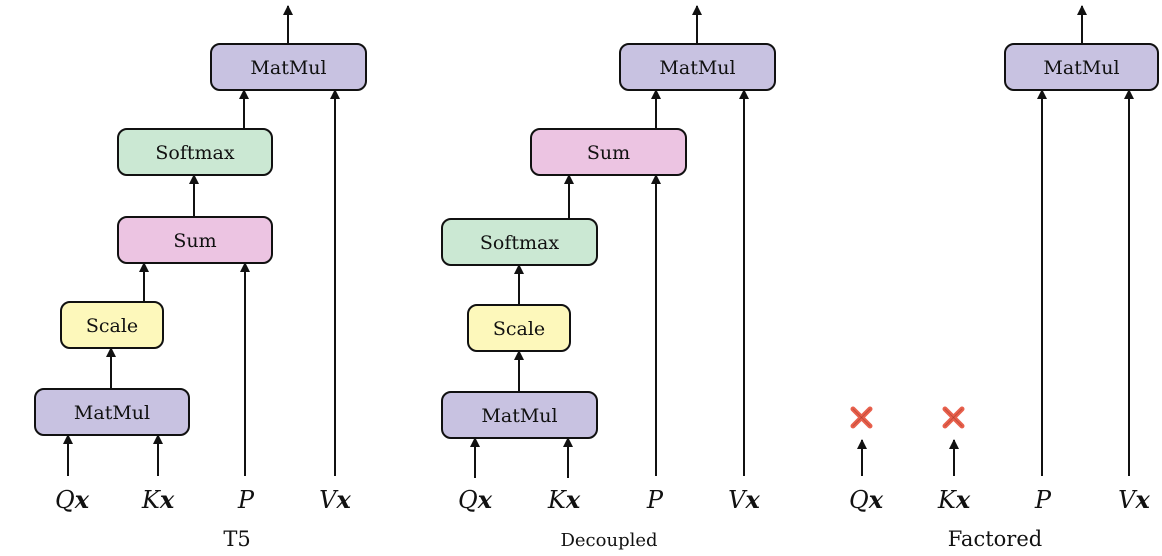 This screenshot has width=1162, height=556. I want to click on decoupled-panel-title: Decoupled, so click(608, 540).